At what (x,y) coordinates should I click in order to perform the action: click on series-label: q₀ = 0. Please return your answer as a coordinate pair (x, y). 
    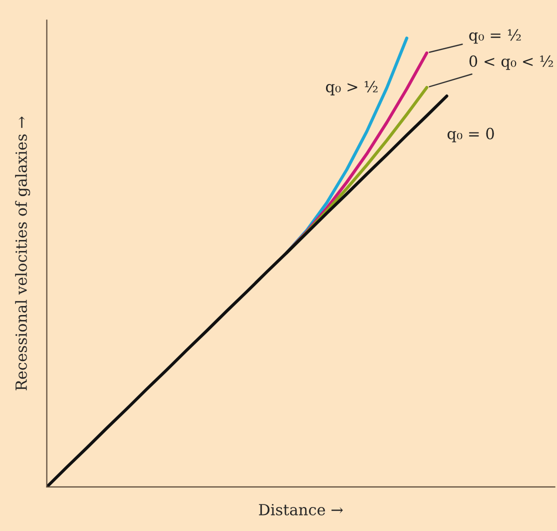
    Looking at the image, I should click on (471, 135).